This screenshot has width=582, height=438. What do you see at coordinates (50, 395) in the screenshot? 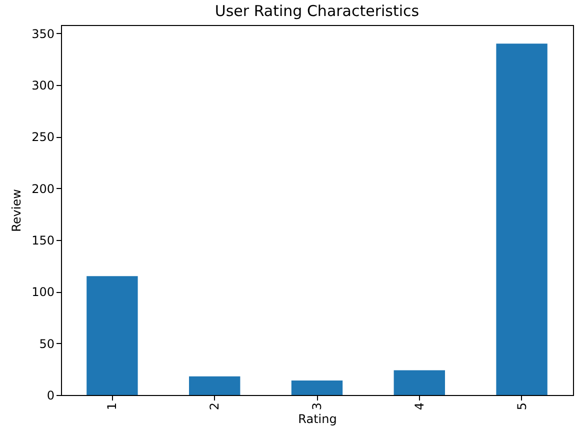
I see `y-tick-label: 0` at bounding box center [50, 395].